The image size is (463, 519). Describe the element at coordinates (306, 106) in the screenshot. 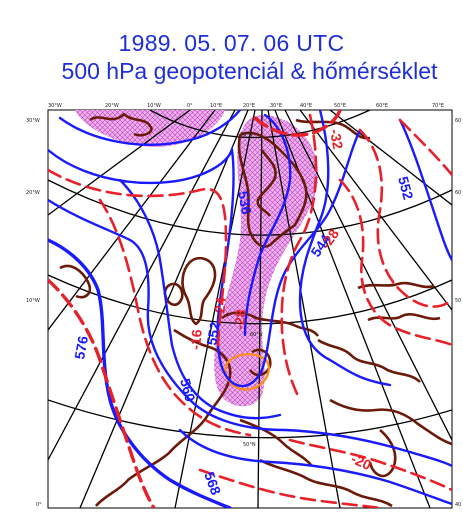

I see `lon-label: 40°E` at that location.